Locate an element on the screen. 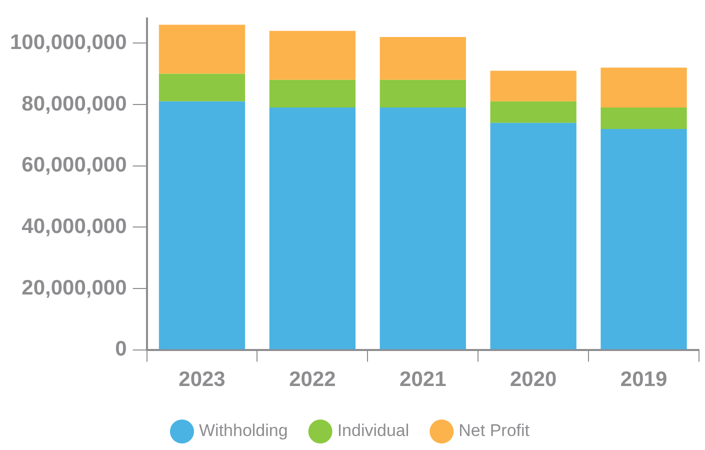 This screenshot has height=450, width=705. x-tick-label: 2020 is located at coordinates (533, 380).